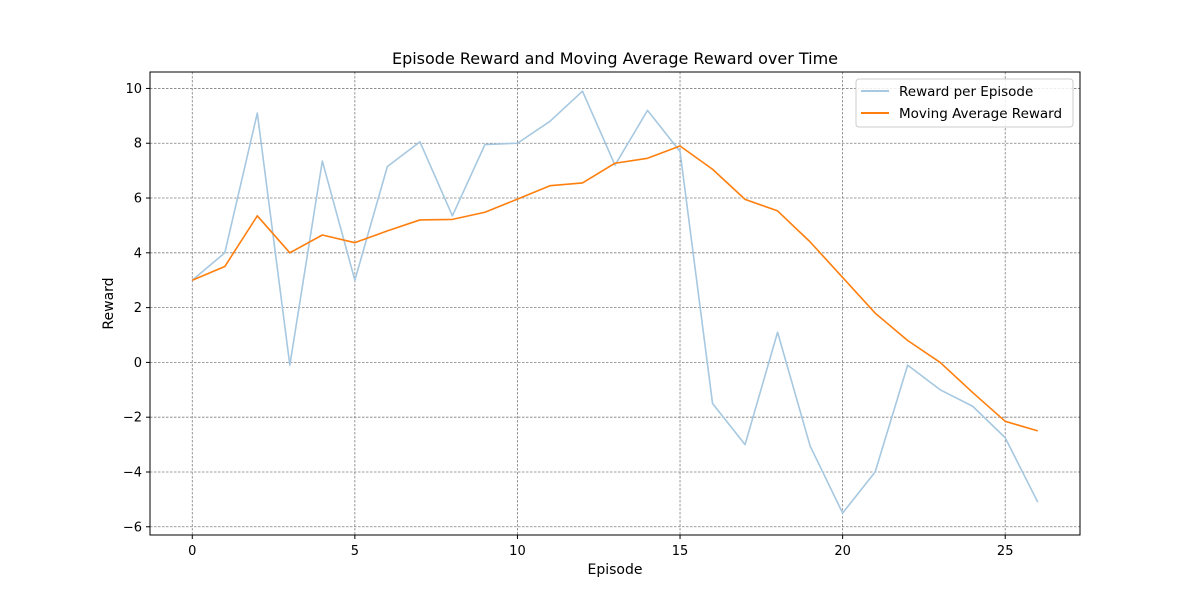  Describe the element at coordinates (192, 551) in the screenshot. I see `x-tick-label: 0` at that location.